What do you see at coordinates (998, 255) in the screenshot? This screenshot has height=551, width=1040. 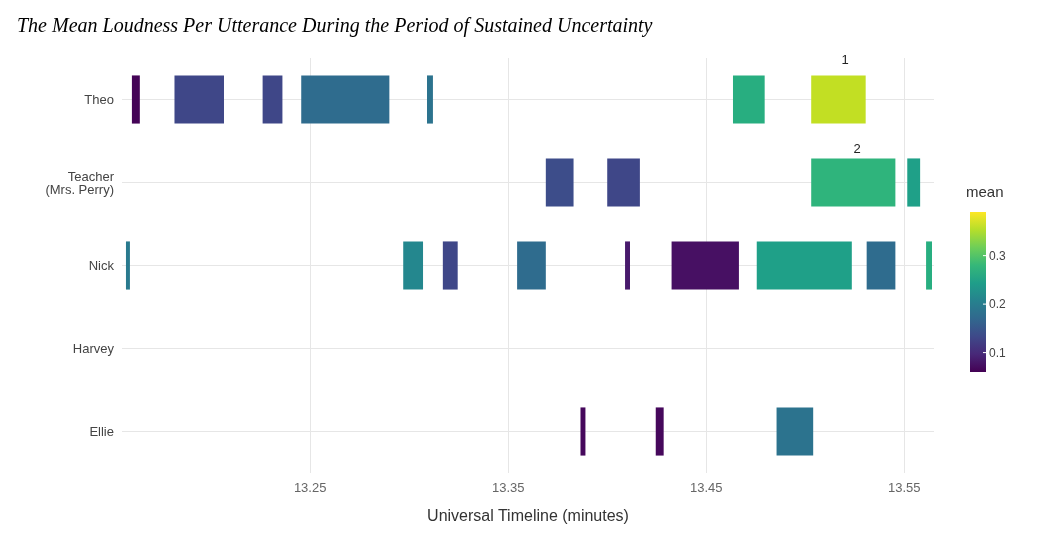 I see `color-bar-label: 0.3` at bounding box center [998, 255].